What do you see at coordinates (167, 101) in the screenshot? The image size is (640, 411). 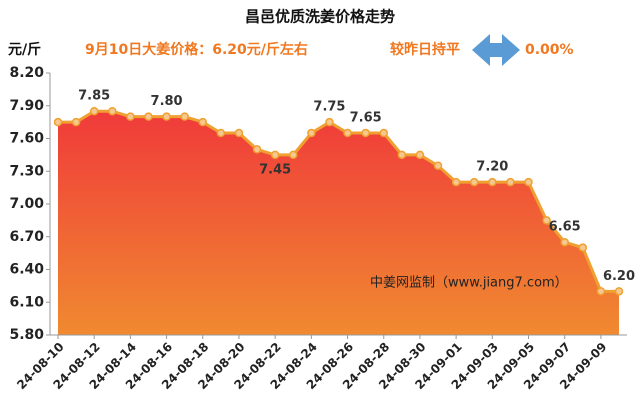 I see `data-label: 7.80` at bounding box center [167, 101].